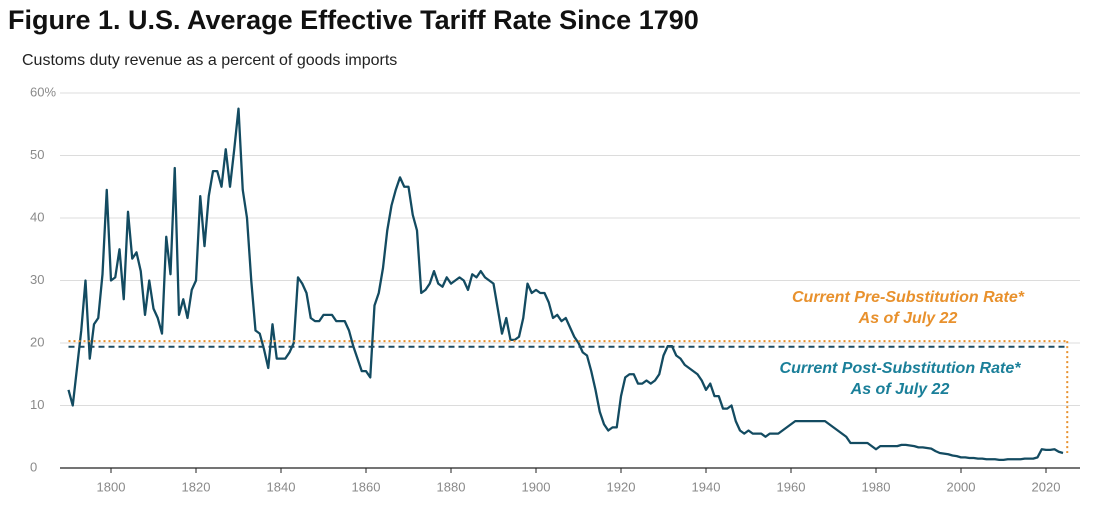 This screenshot has height=515, width=1100. I want to click on x-tick-label: 2000, so click(961, 486).